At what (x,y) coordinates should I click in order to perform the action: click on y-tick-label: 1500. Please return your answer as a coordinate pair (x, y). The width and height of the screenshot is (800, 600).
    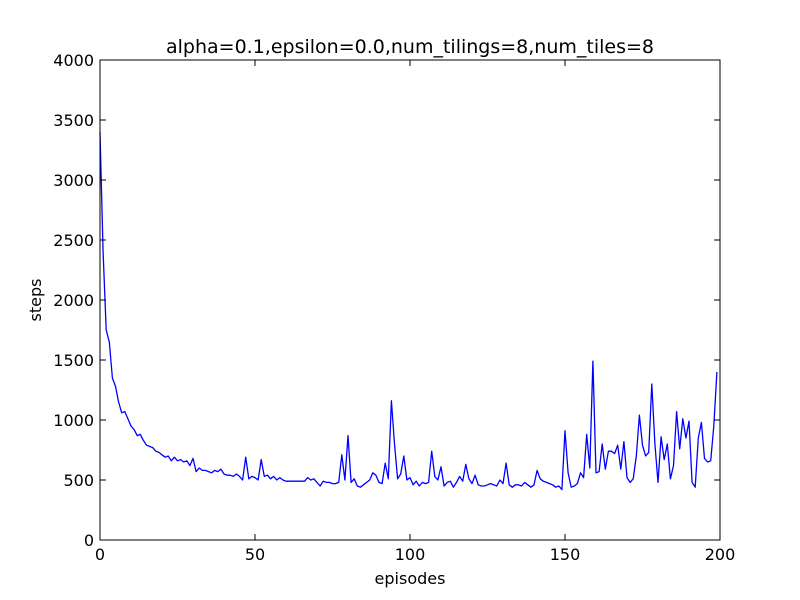
    Looking at the image, I should click on (73, 360).